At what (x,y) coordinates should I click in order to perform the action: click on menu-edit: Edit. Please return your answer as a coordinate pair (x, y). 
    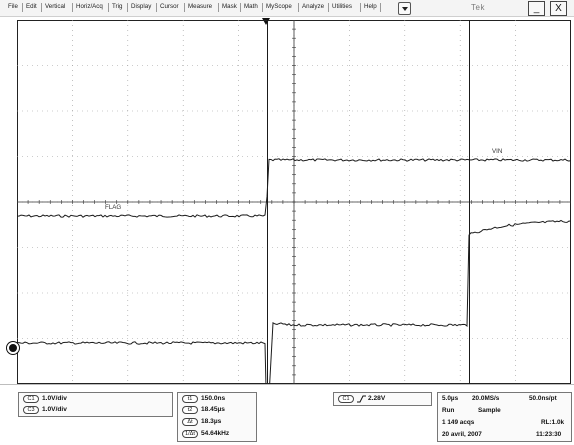
    Looking at the image, I should click on (31, 6).